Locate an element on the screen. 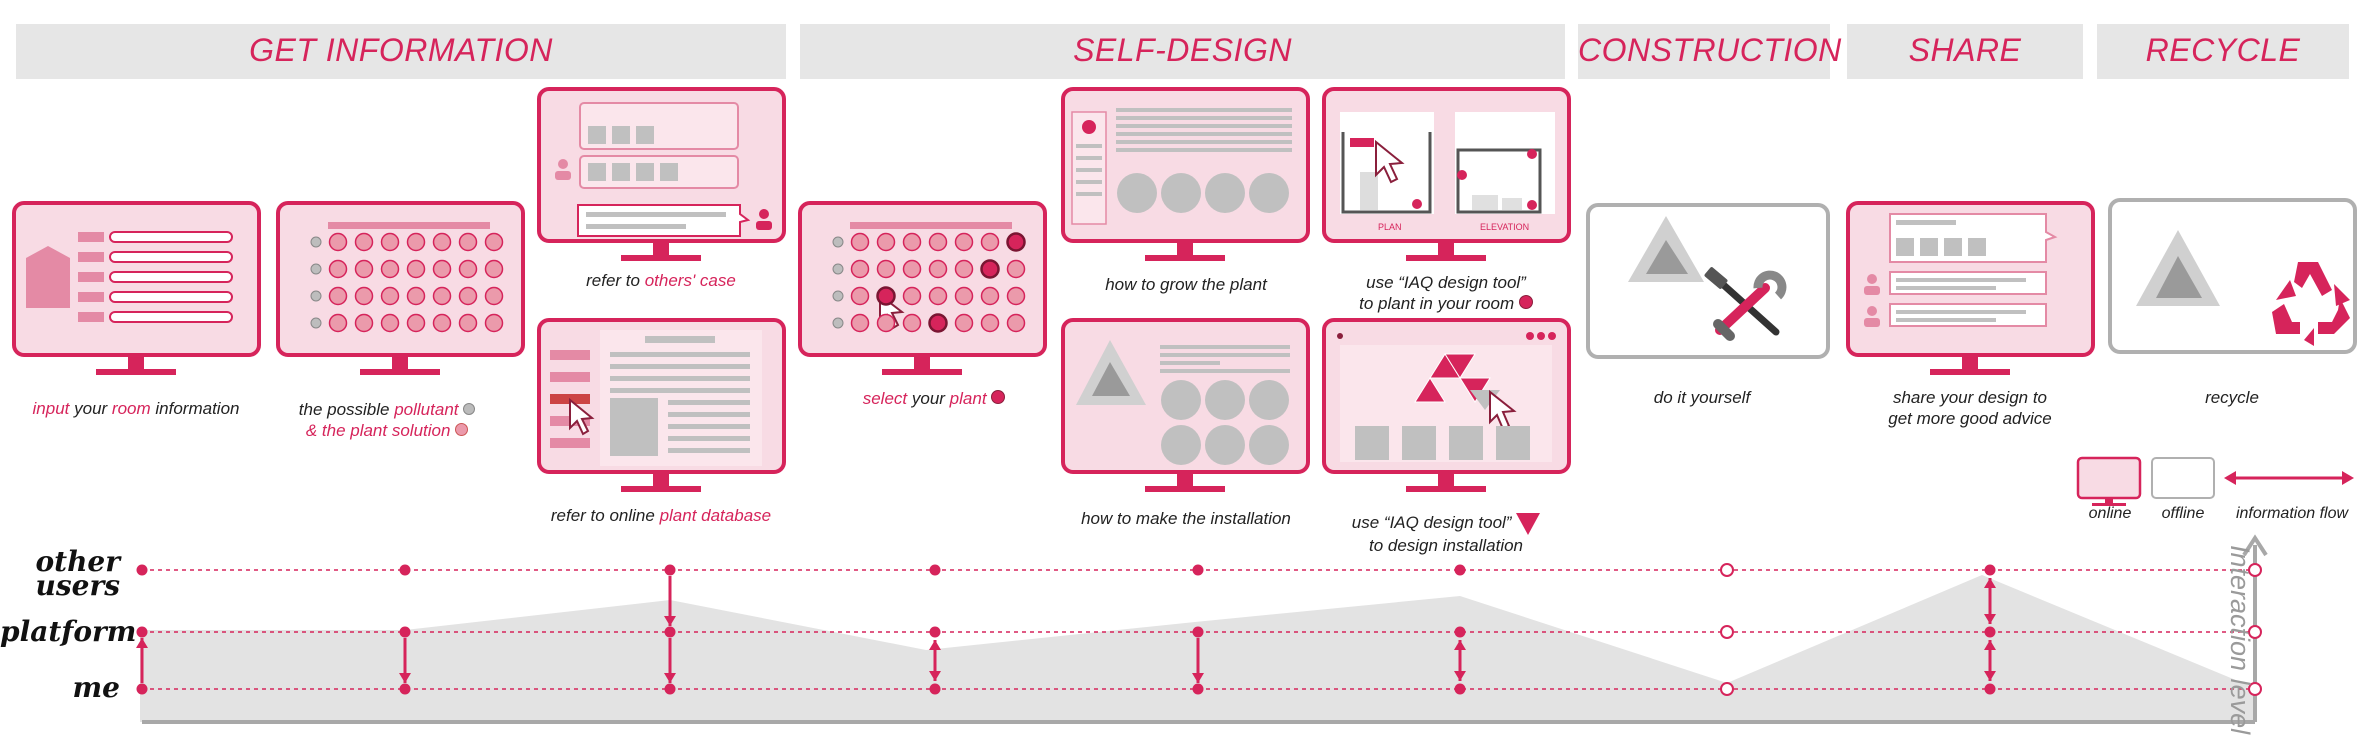 The image size is (2362, 755). monitor-select-plant is located at coordinates (922, 288).